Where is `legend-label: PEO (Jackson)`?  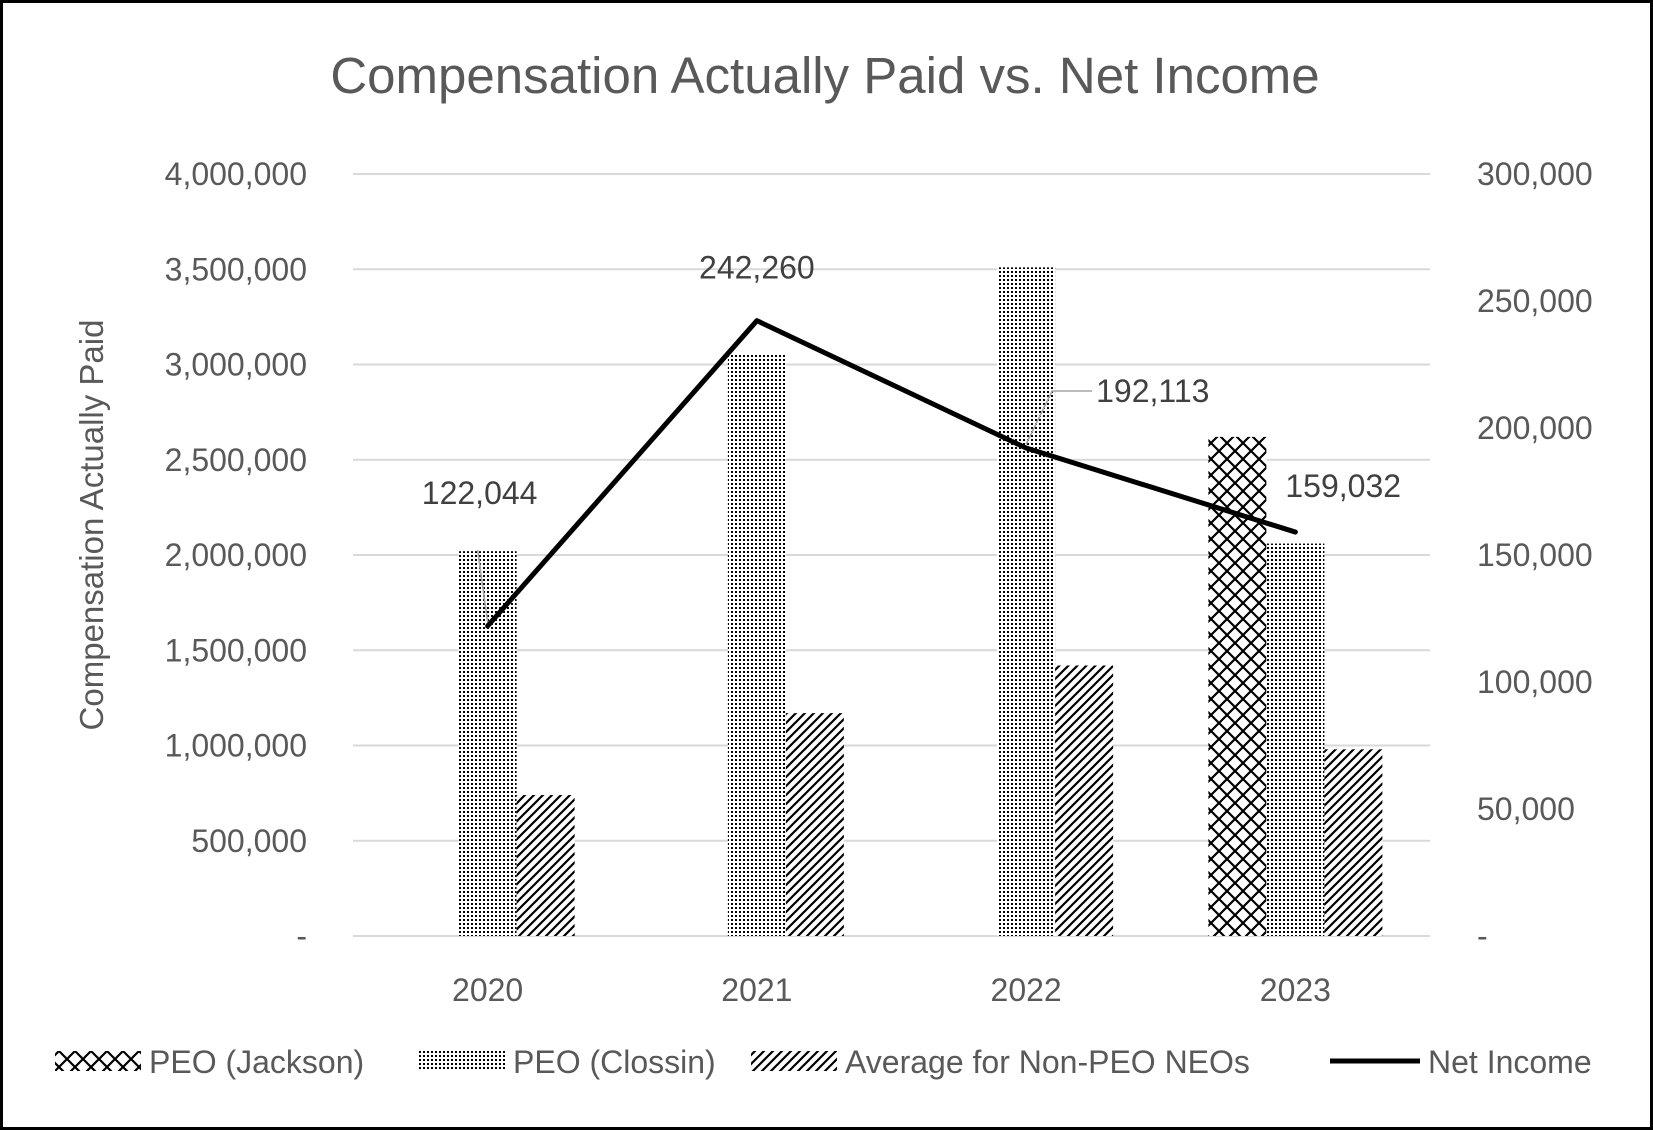 legend-label: PEO (Jackson) is located at coordinates (256, 1062).